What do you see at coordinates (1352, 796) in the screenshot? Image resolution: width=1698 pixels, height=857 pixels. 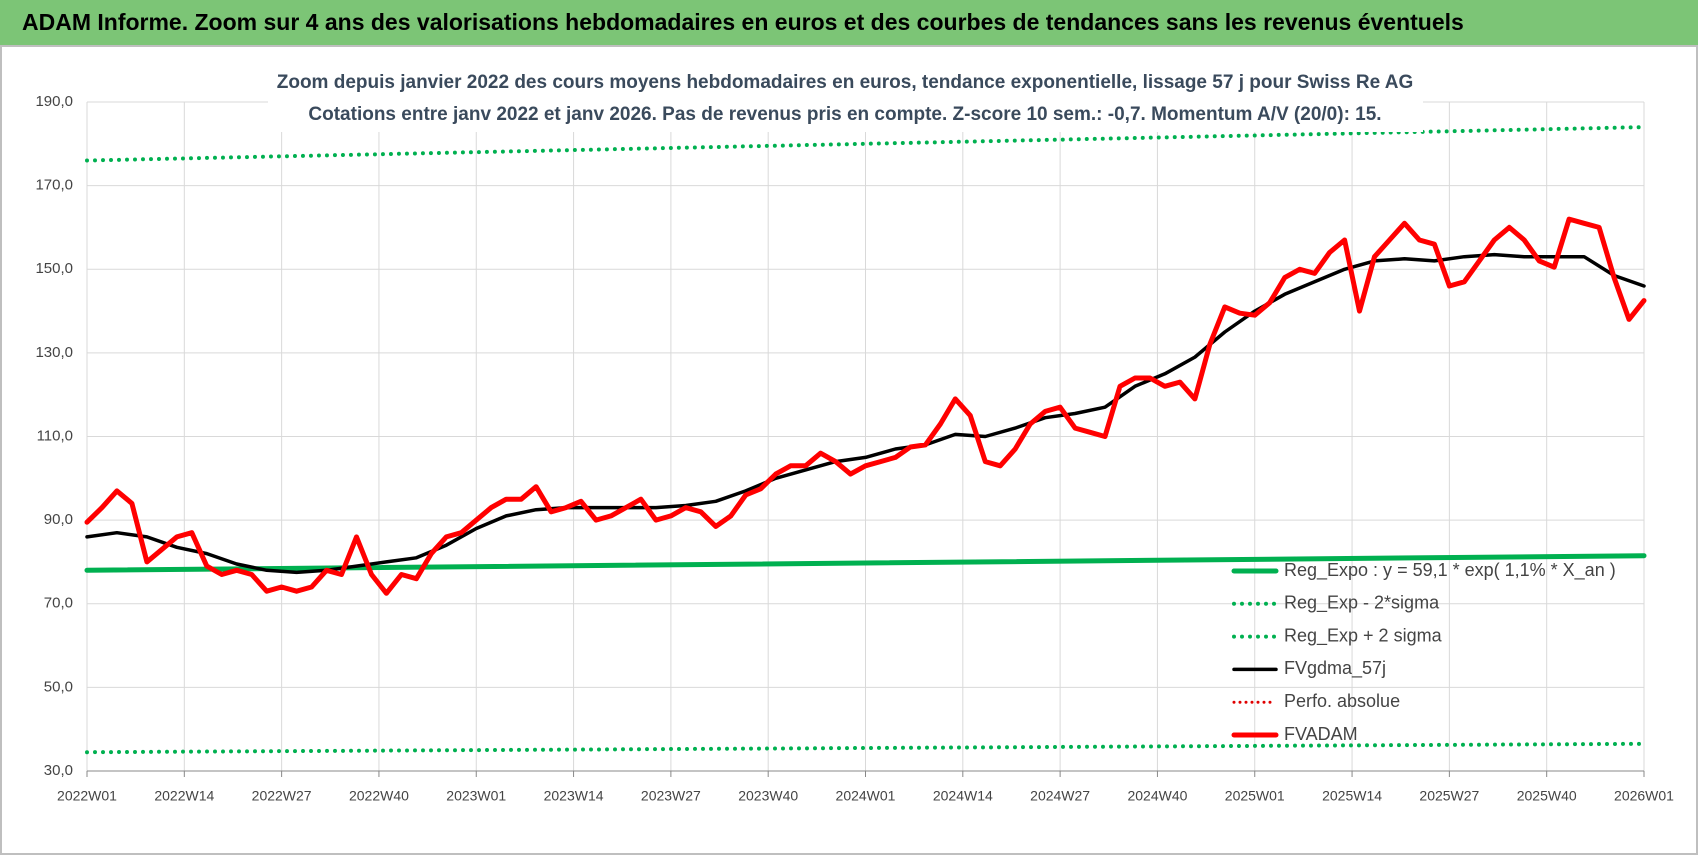 I see `x-tick-label: 2025W14` at bounding box center [1352, 796].